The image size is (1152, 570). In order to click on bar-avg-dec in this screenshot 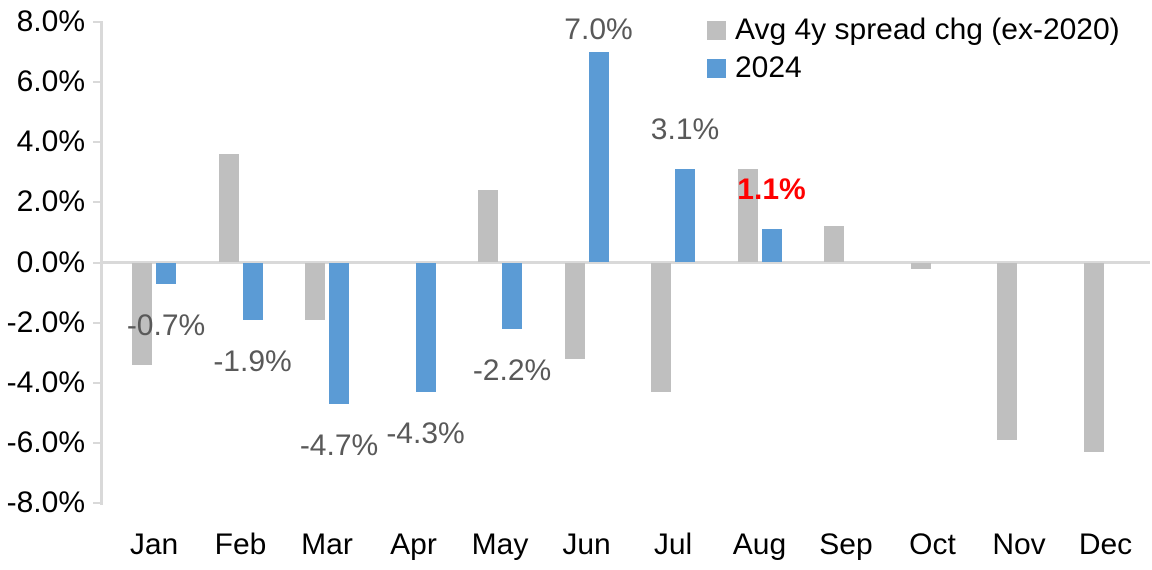, I will do `click(1093, 357)`.